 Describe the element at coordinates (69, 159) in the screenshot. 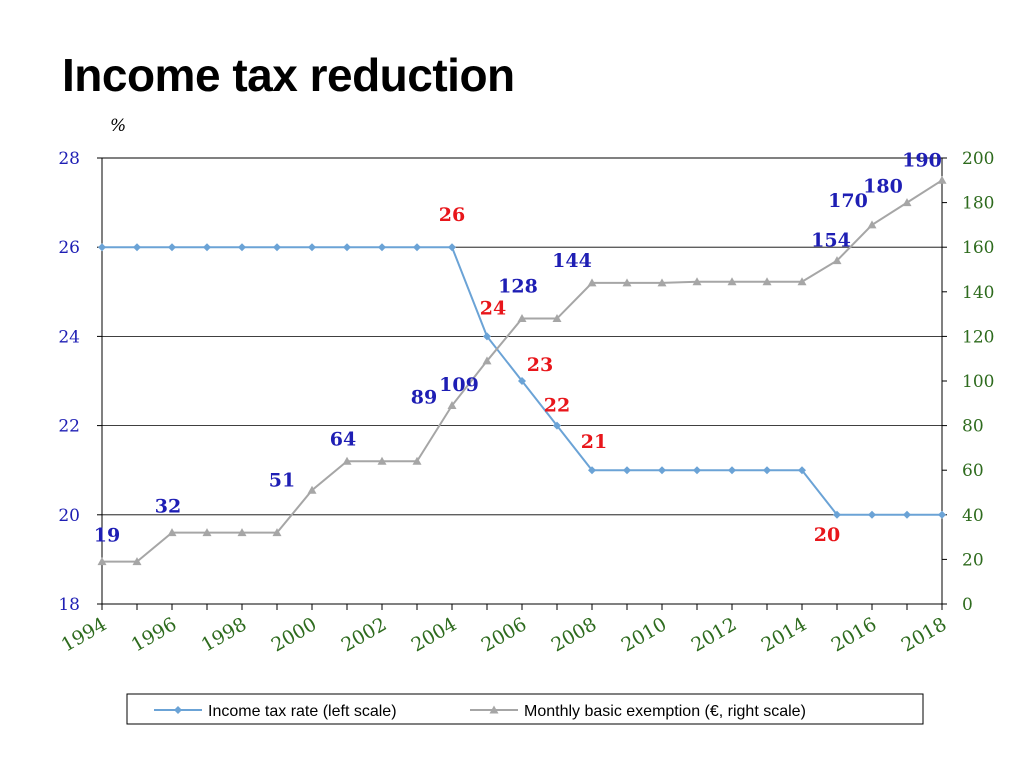

I see `left-tick-label: 28` at that location.